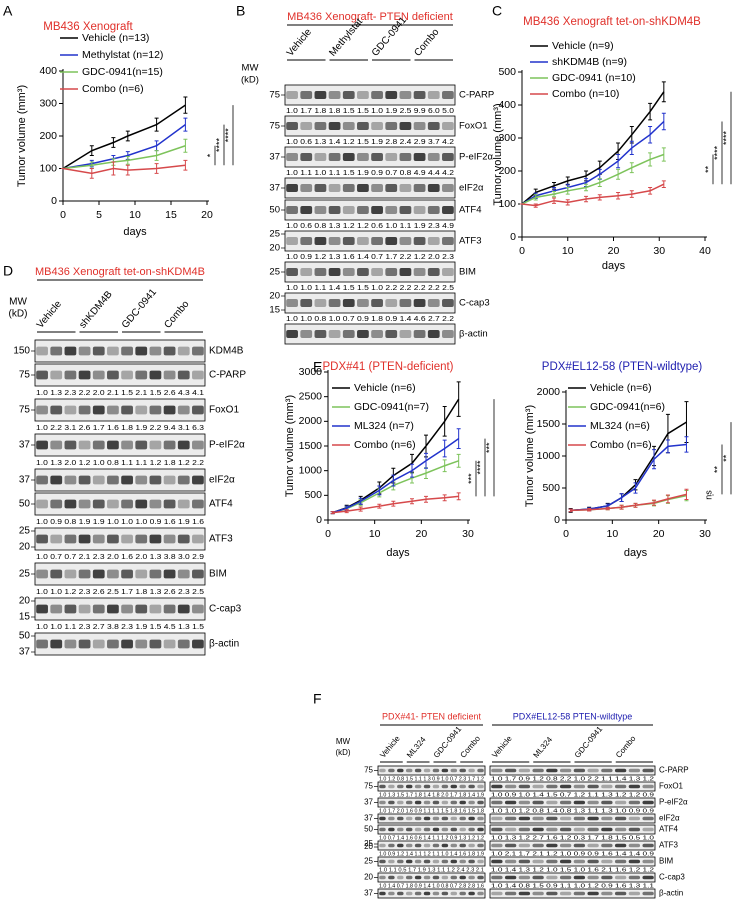 The image size is (740, 910). What do you see at coordinates (669, 829) in the screenshot?
I see `band-label: ATF4` at bounding box center [669, 829].